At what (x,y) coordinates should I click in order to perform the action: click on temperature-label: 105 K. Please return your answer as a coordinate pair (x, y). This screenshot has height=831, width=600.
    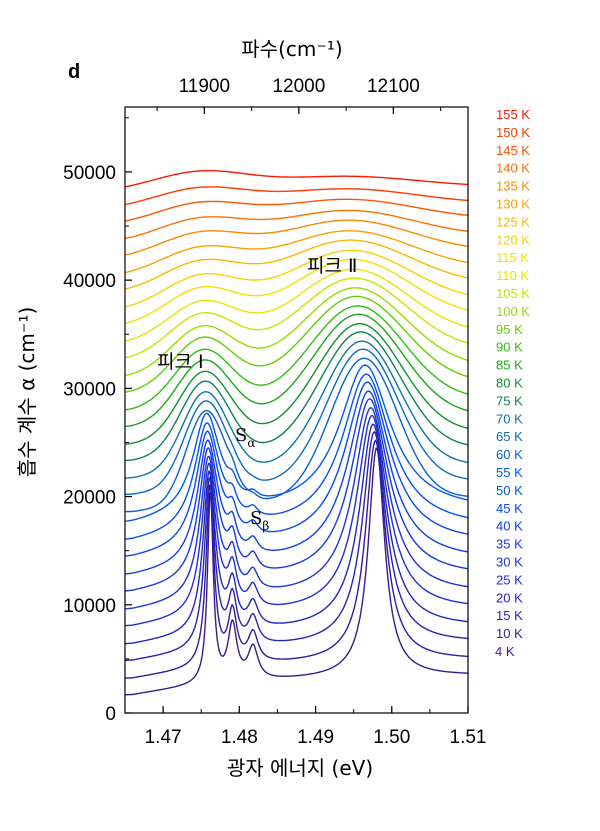
    Looking at the image, I should click on (513, 293).